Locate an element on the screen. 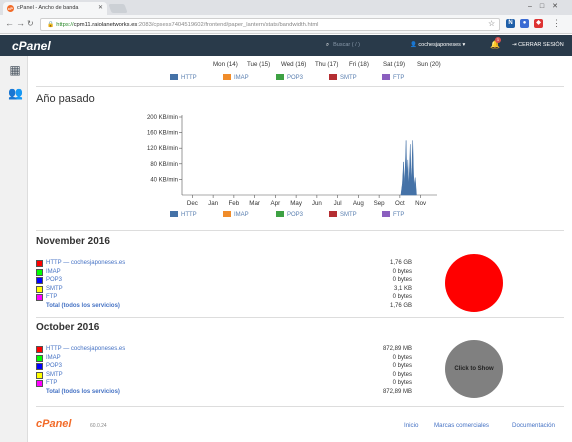 Image resolution: width=572 pixels, height=442 pixels. user-menu: 👤 cochesjaponeses ▾ is located at coordinates (437, 45).